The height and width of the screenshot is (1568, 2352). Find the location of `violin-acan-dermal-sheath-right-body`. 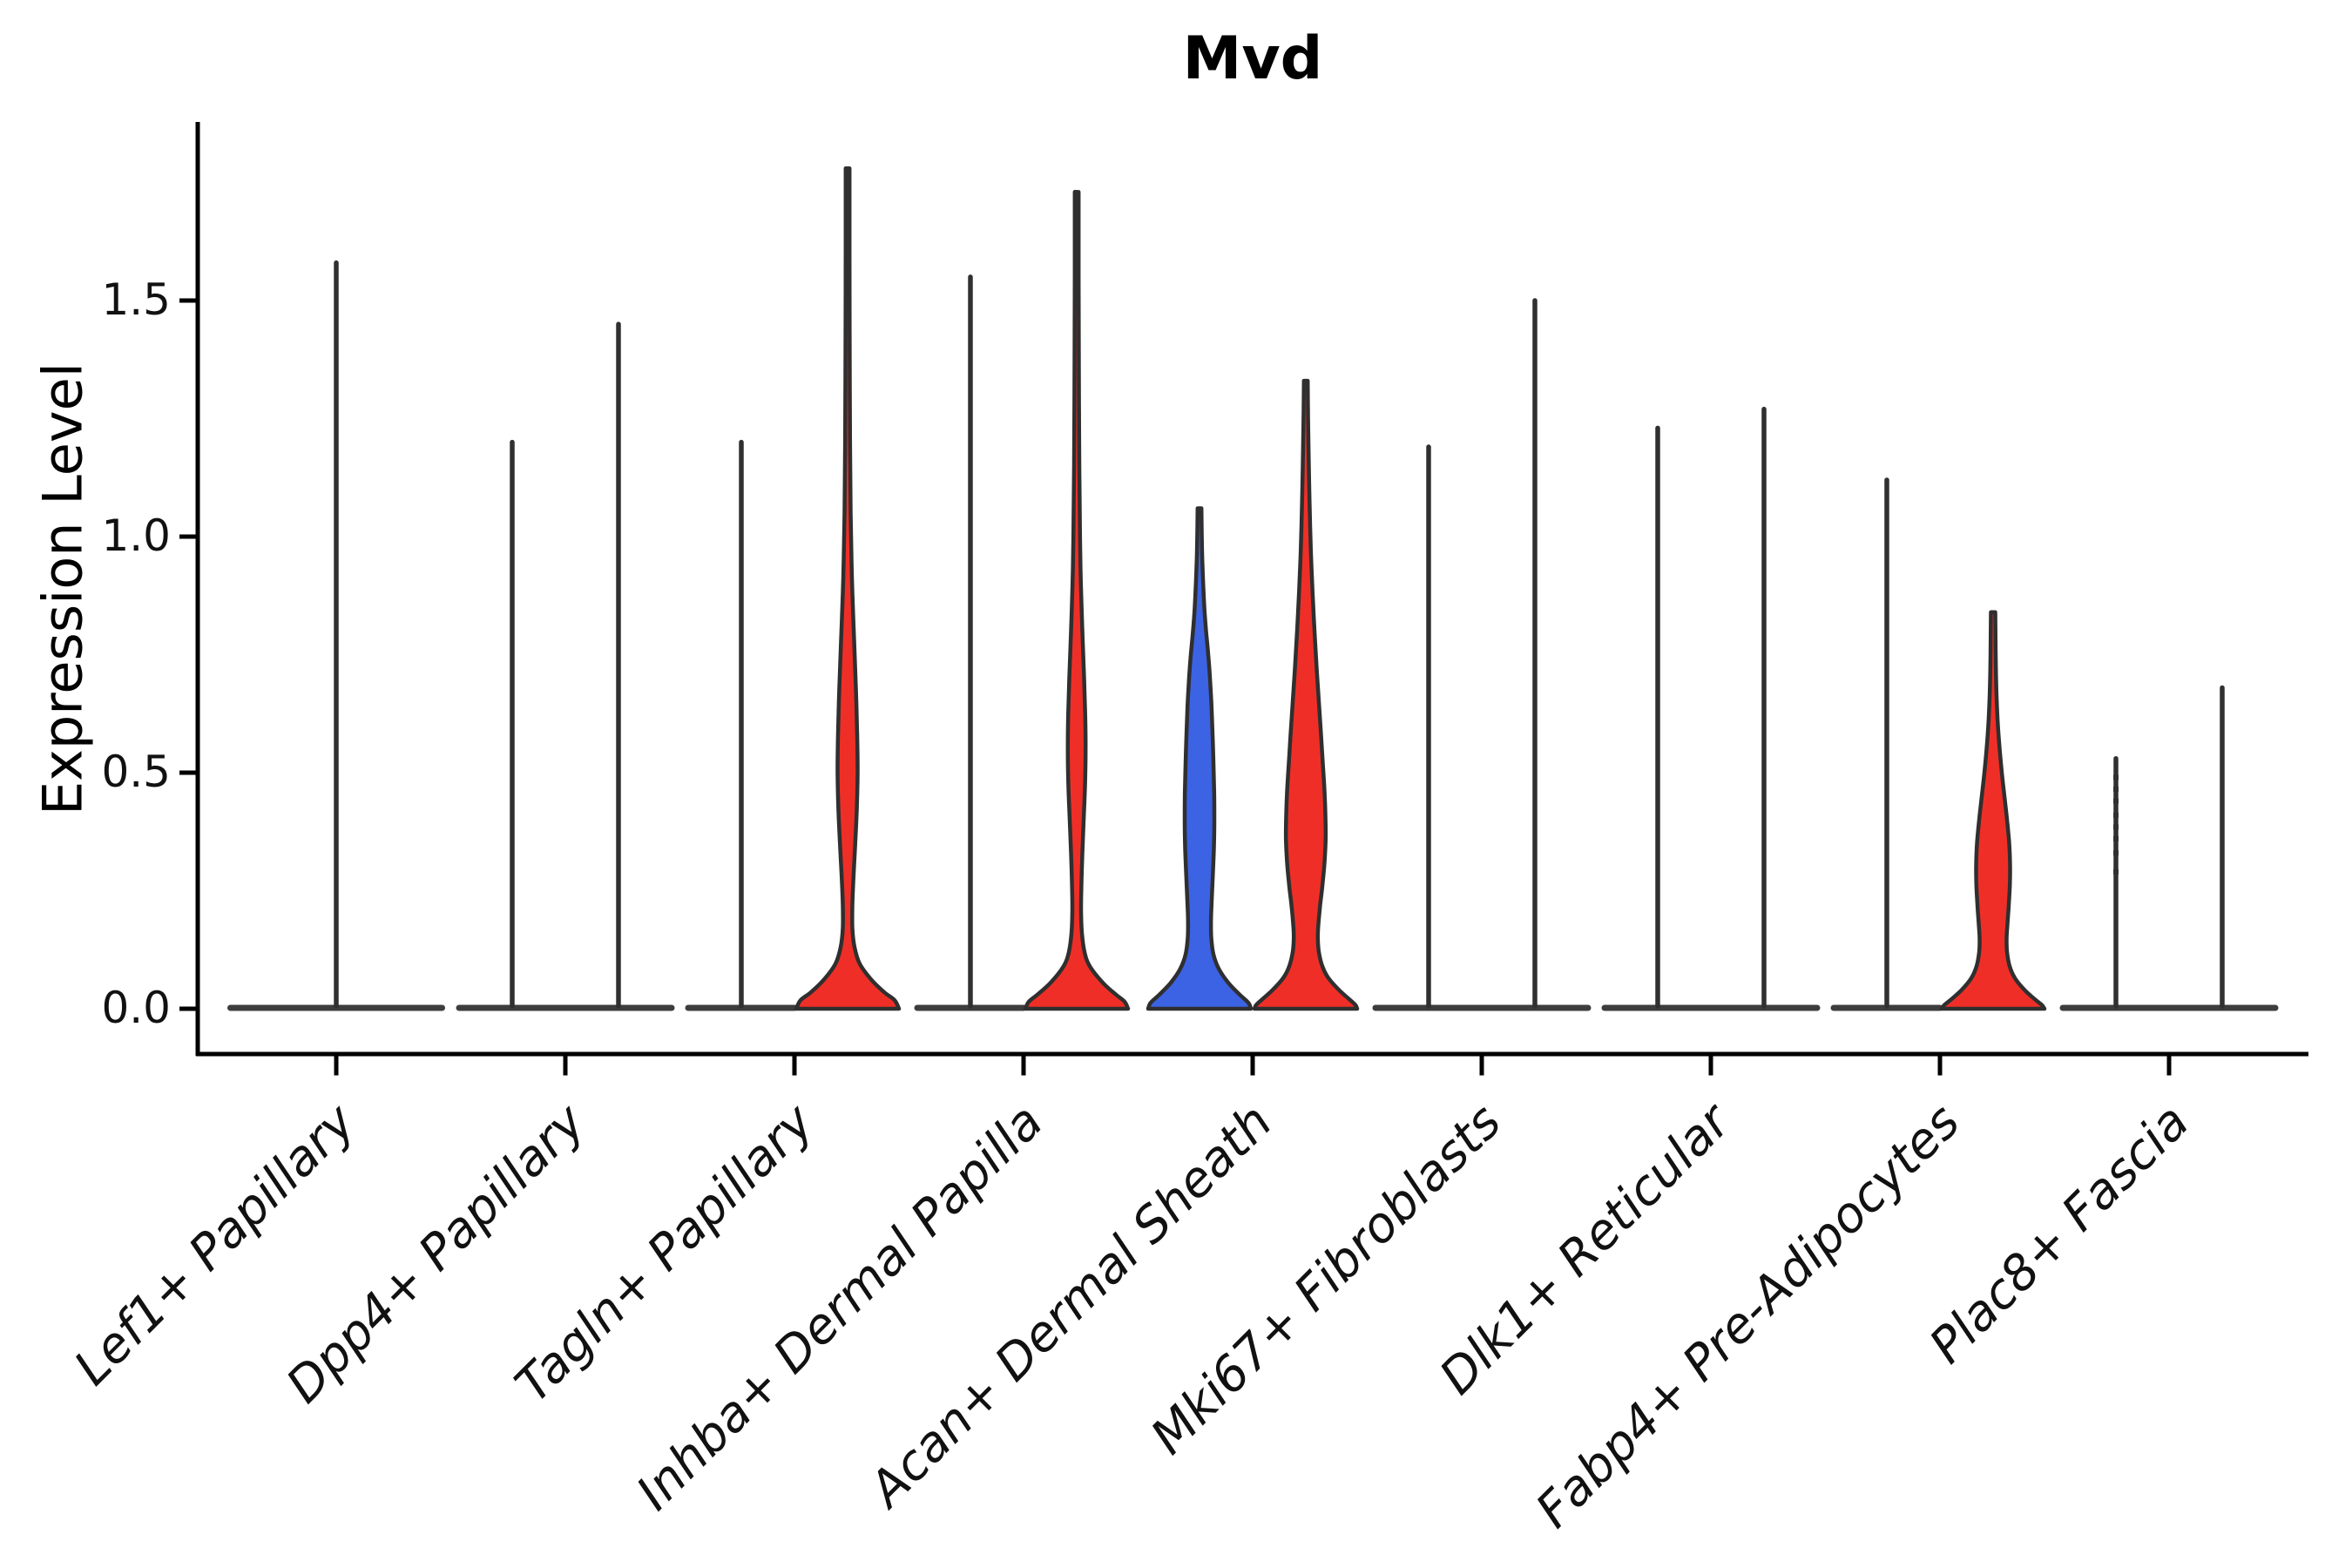

violin-acan-dermal-sheath-right-body is located at coordinates (1306, 694).